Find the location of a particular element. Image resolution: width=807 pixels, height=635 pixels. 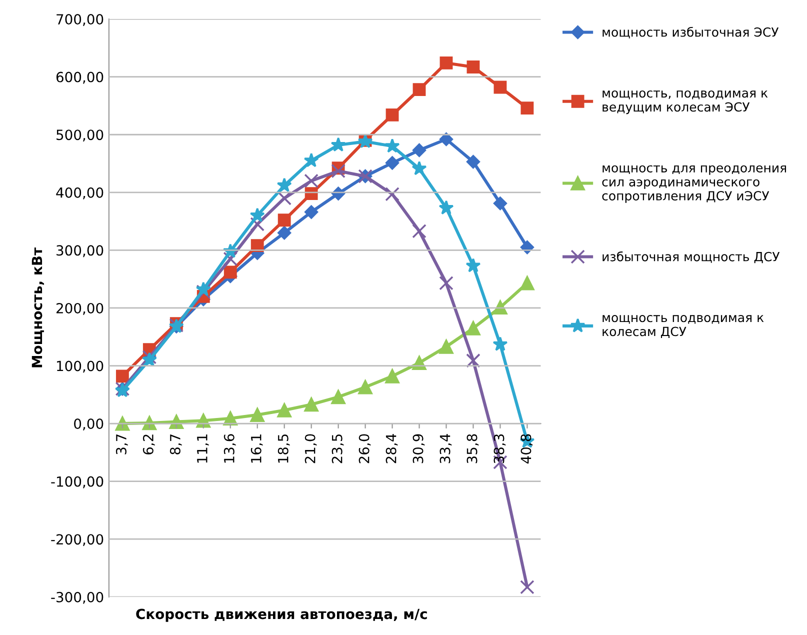

y-tick-label: 400,00 is located at coordinates (80, 193).